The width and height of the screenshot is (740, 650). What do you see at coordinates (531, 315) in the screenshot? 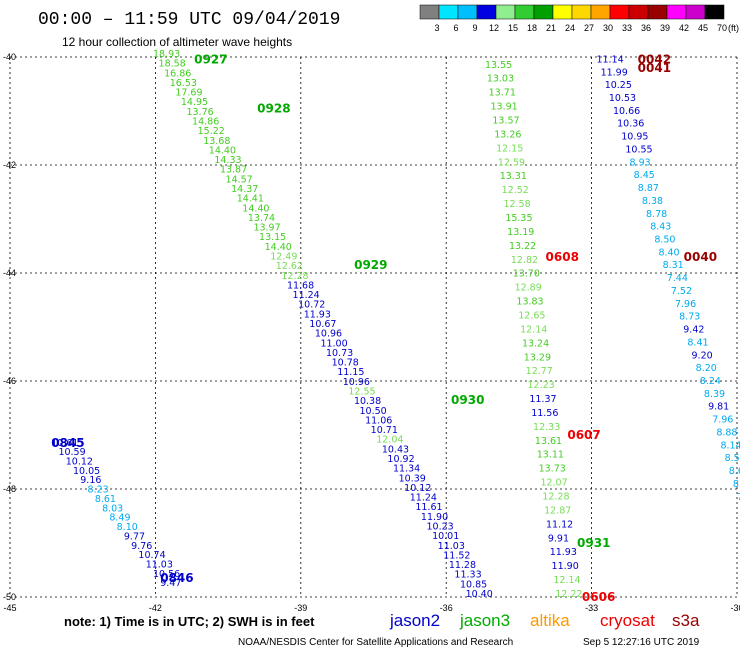
I see `wave-height-value: 12.65` at bounding box center [531, 315].